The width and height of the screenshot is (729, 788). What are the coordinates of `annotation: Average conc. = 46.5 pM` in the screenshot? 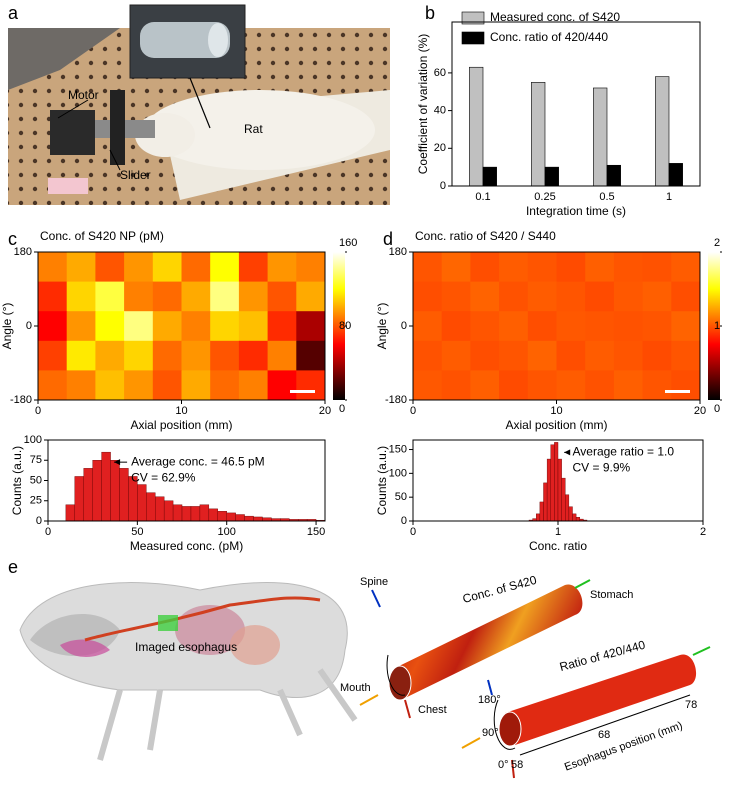 It's located at (198, 461).